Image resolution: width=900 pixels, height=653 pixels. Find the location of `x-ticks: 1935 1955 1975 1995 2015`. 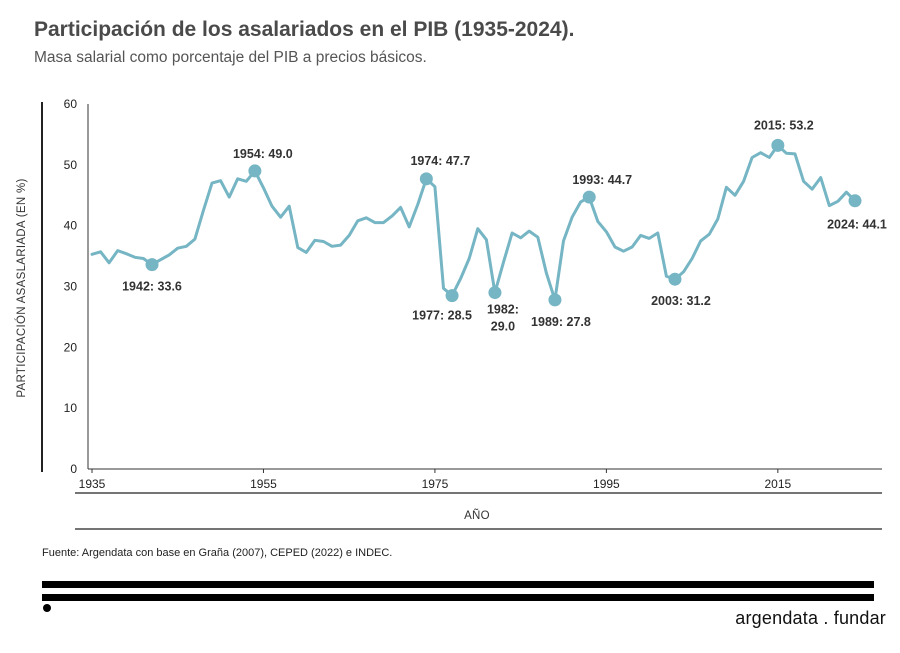

x-ticks: 1935 1955 1975 1995 2015 is located at coordinates (435, 480).